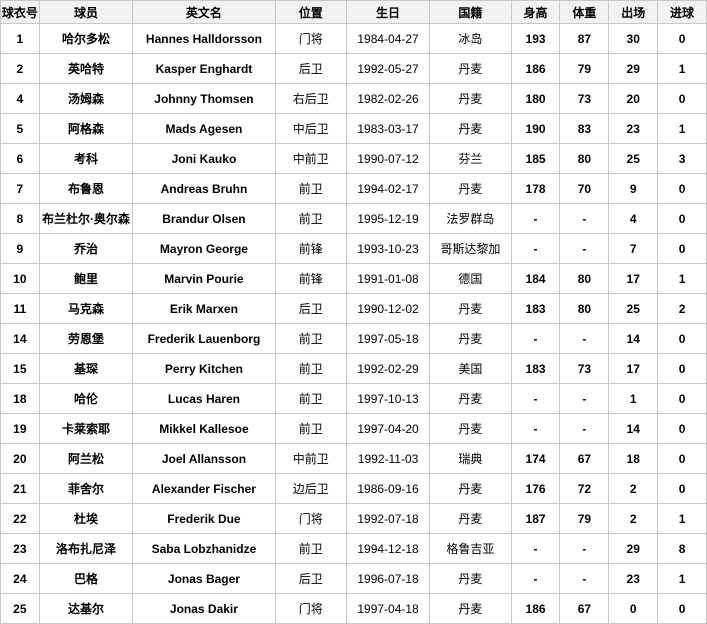  What do you see at coordinates (353, 158) in the screenshot?
I see `table-row: 6 考科 Joni Kauko 中前卫 1990-07-12 芬兰 185 80 25 3` at bounding box center [353, 158].